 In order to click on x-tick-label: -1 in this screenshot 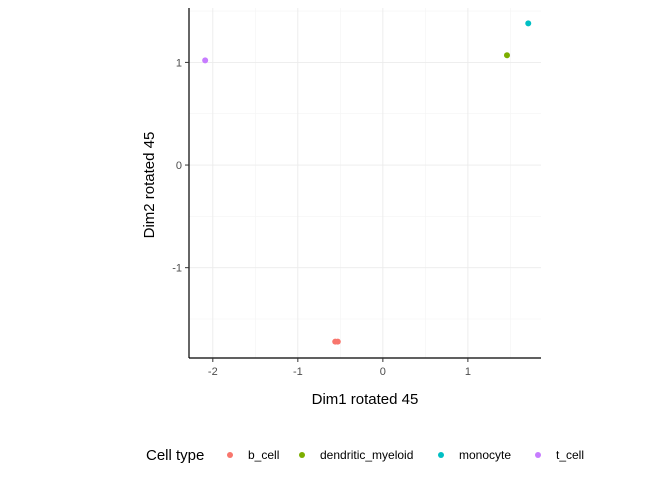, I will do `click(298, 372)`.